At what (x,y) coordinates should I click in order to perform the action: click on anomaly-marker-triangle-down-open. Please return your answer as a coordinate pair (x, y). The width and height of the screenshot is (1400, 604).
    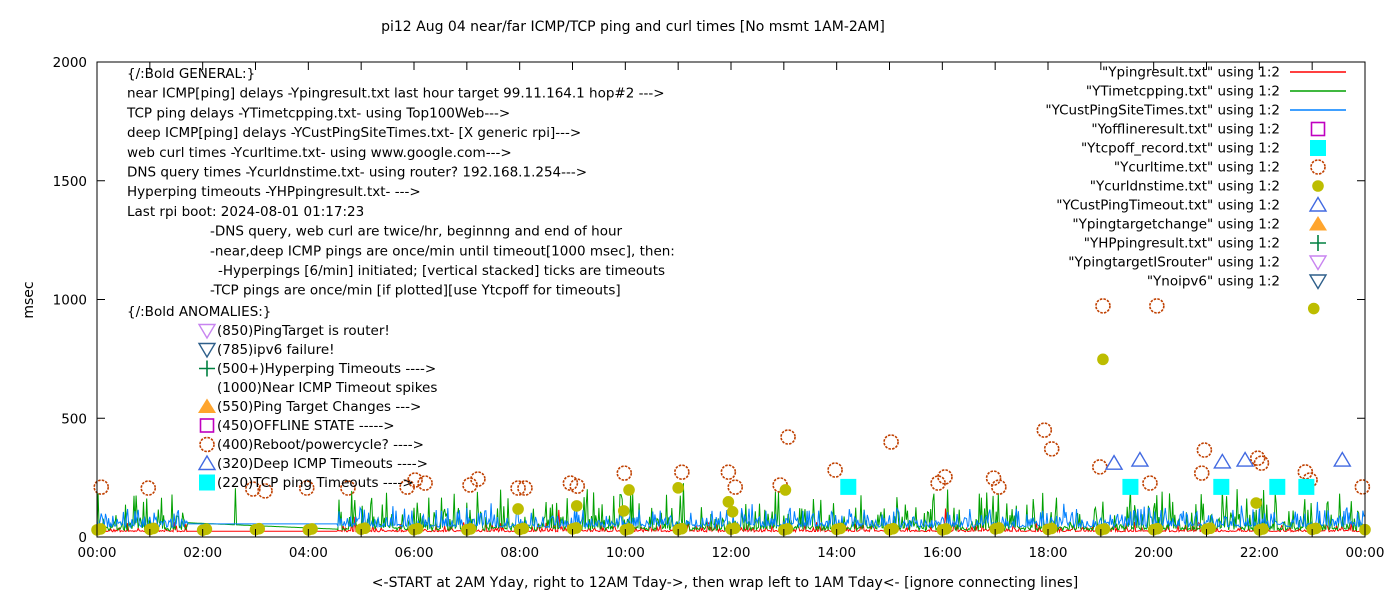
    Looking at the image, I should click on (207, 331).